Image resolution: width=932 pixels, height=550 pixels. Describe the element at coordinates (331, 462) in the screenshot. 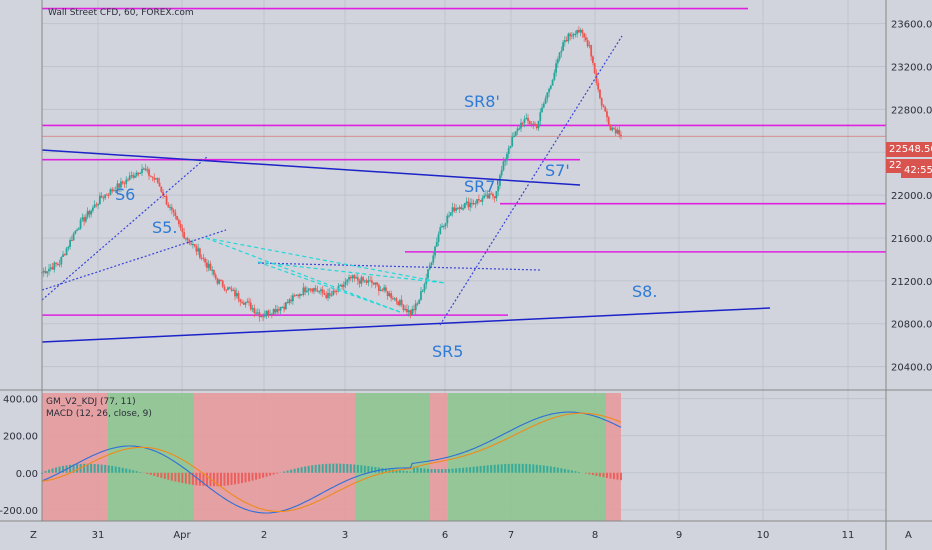

I see `signal-line` at that location.